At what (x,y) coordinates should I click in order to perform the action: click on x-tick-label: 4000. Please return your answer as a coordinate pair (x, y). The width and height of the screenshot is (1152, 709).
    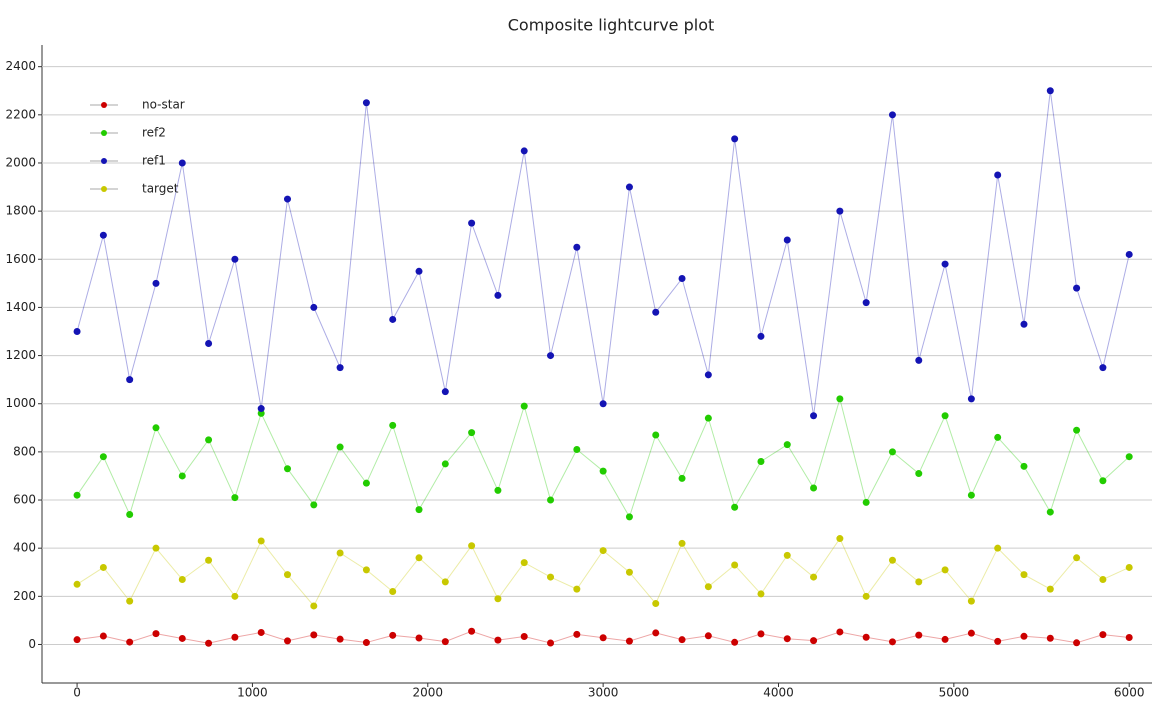
    Looking at the image, I should click on (778, 693).